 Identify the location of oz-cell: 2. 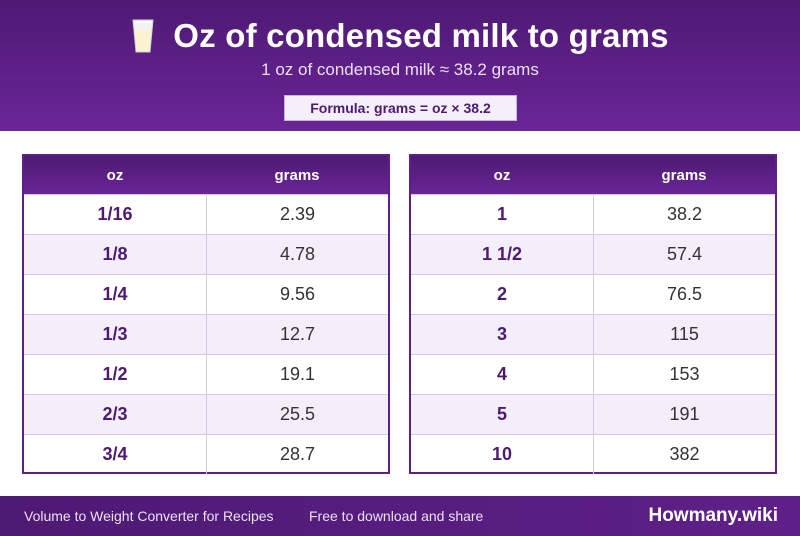
(502, 294).